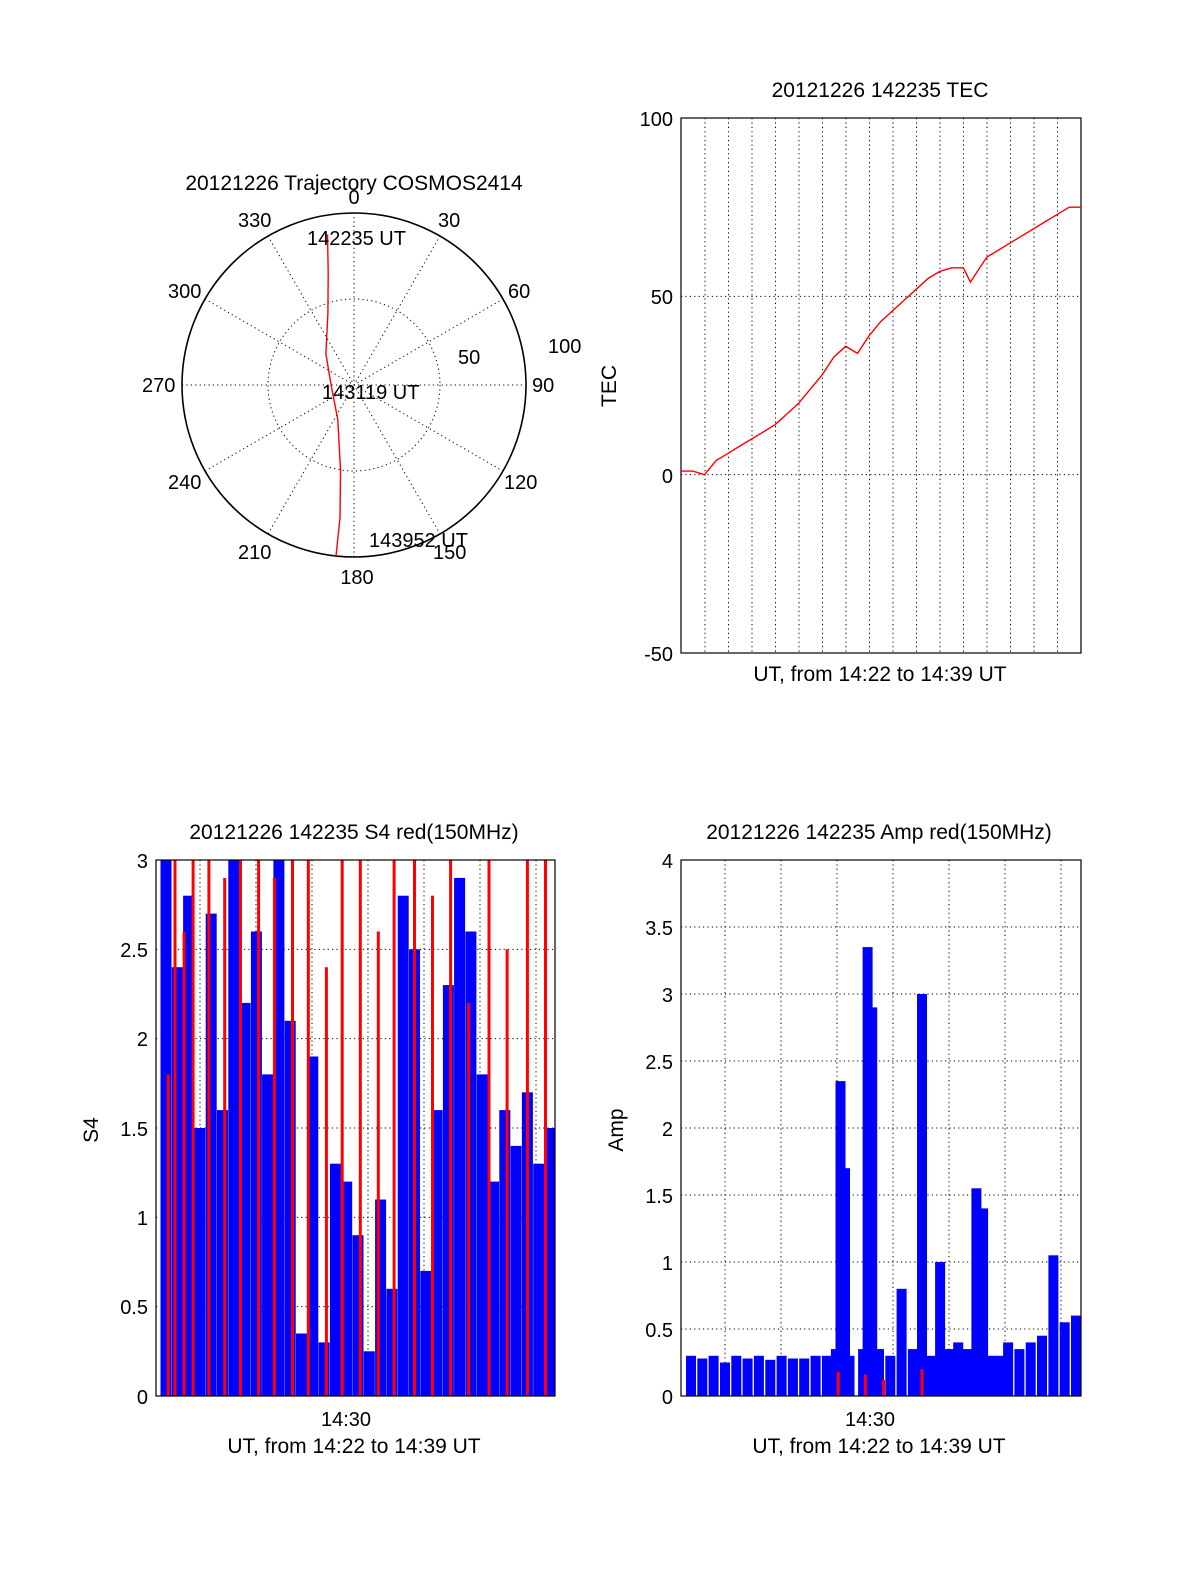 This screenshot has height=1575, width=1200. I want to click on radius-label-100: 100, so click(564, 347).